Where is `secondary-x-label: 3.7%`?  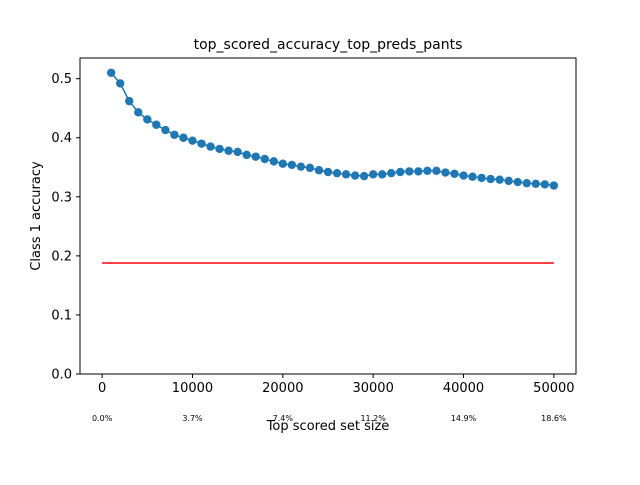 secondary-x-label: 3.7% is located at coordinates (192, 418).